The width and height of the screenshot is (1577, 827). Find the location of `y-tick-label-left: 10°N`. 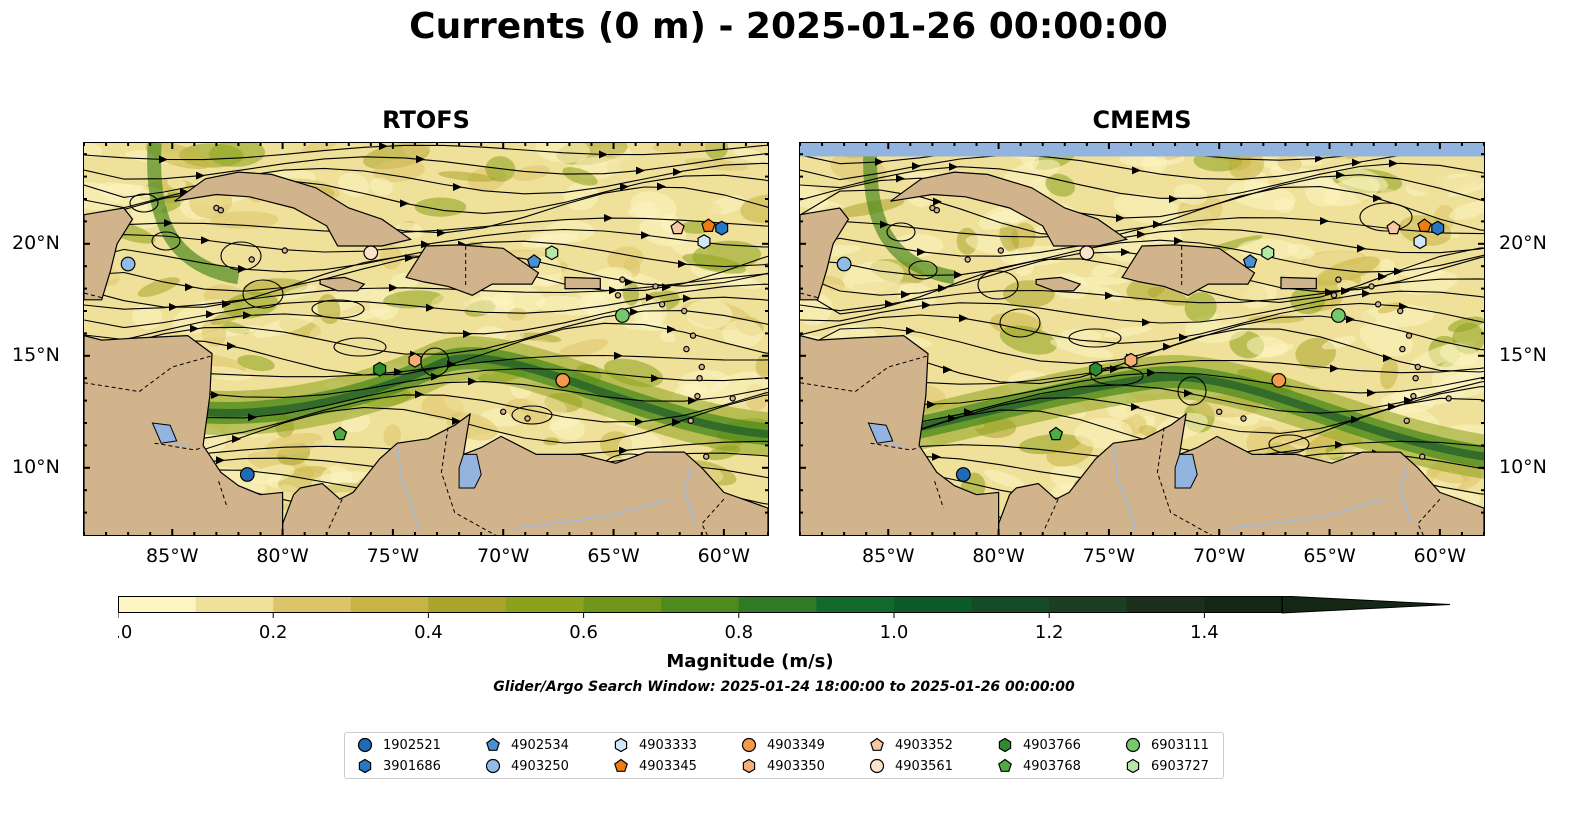

y-tick-label-left: 10°N is located at coordinates (36, 466).